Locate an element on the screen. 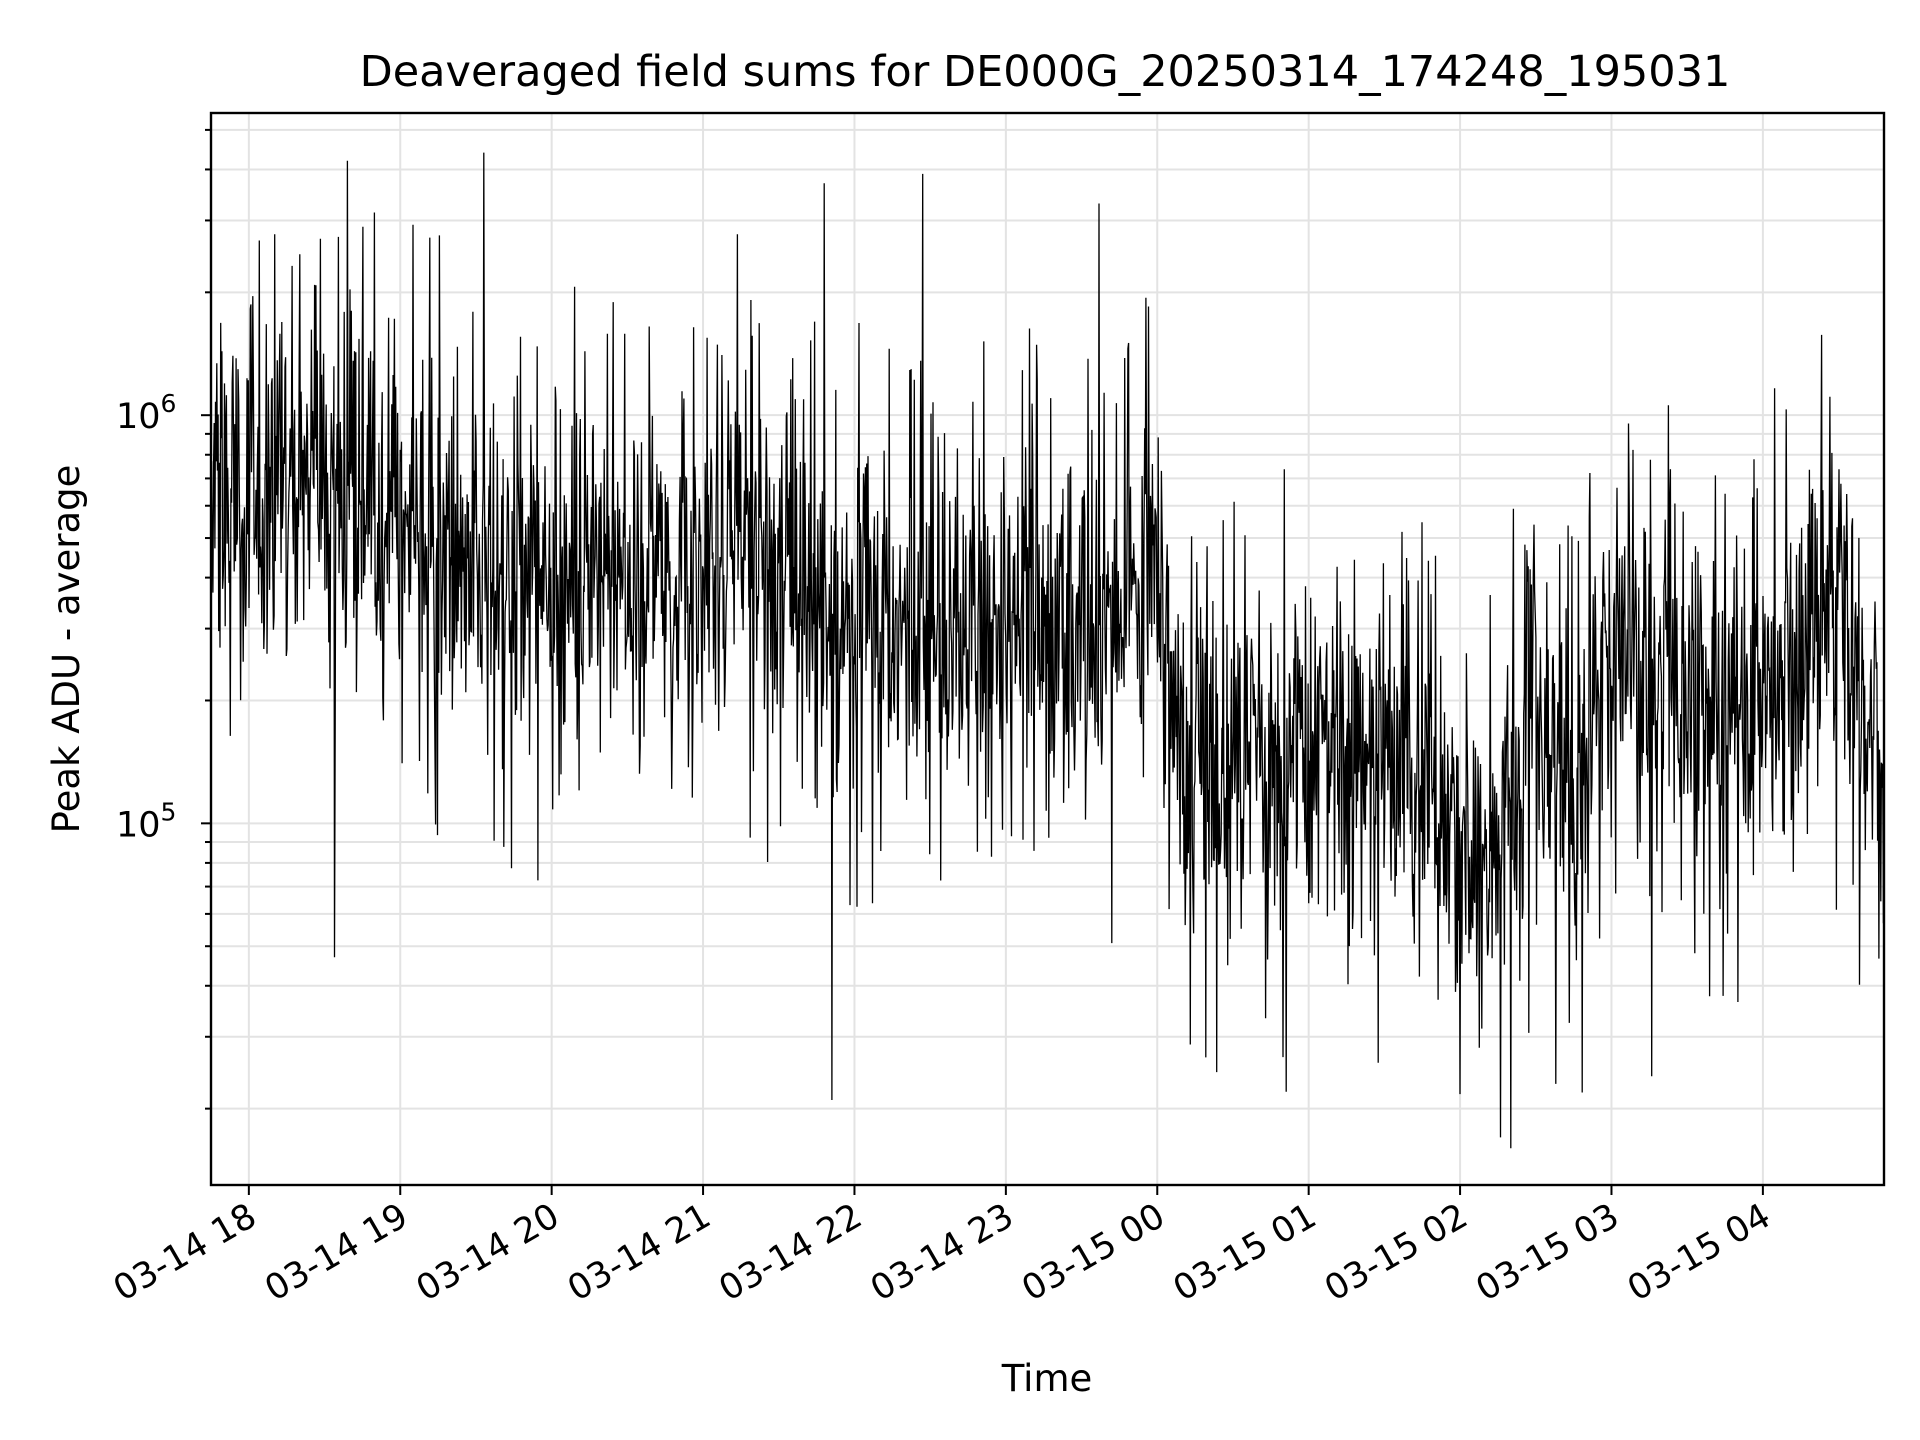 Image resolution: width=1920 pixels, height=1440 pixels. x-tick-label: 03-15 00 is located at coordinates (1093, 1252).